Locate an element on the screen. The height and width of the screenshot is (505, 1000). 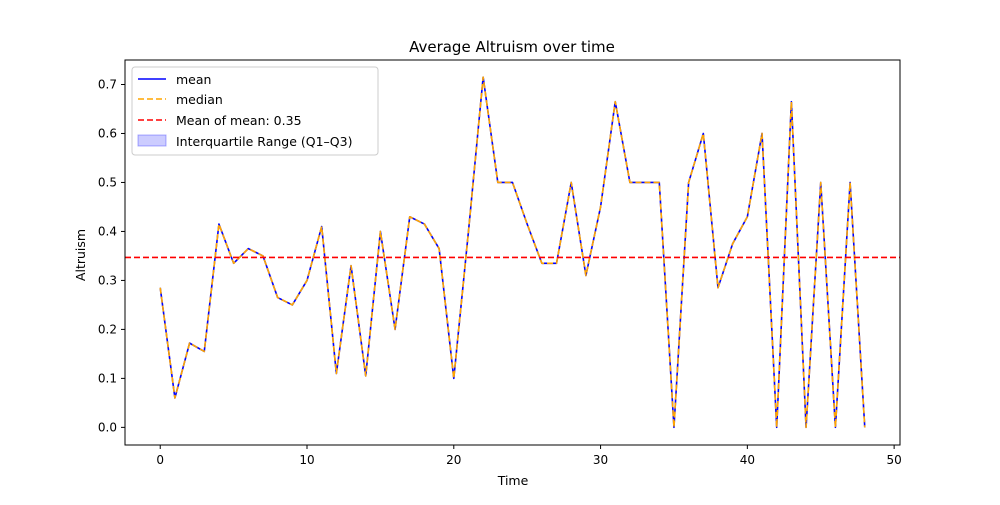
legend-box is located at coordinates (255, 111).